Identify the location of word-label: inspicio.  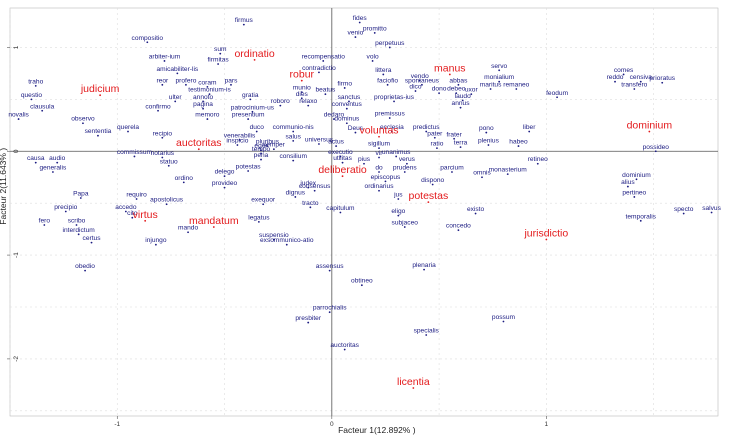
(237, 141).